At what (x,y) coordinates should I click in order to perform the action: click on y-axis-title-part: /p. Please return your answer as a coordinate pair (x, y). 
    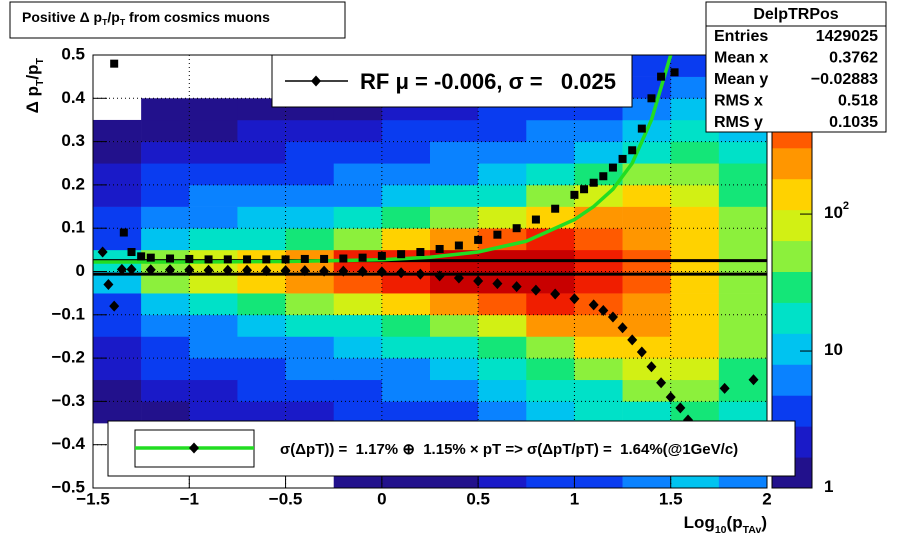
    Looking at the image, I should click on (32, 71).